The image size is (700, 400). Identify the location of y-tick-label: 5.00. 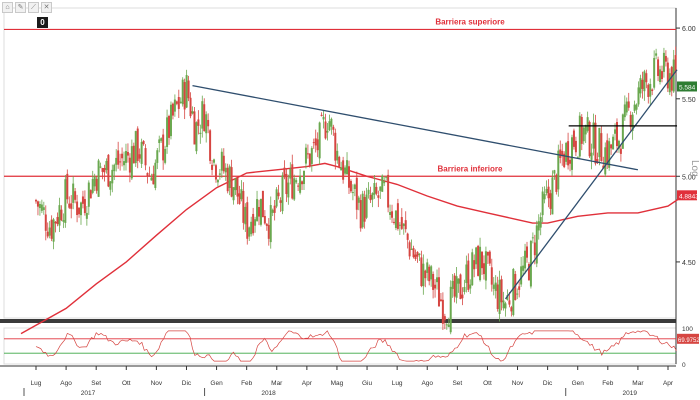
(689, 177).